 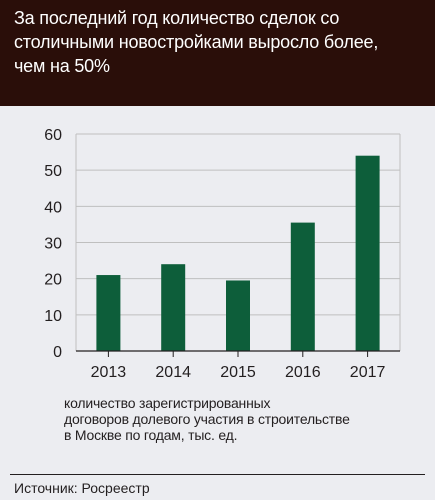 What do you see at coordinates (173, 307) in the screenshot?
I see `bar-2014` at bounding box center [173, 307].